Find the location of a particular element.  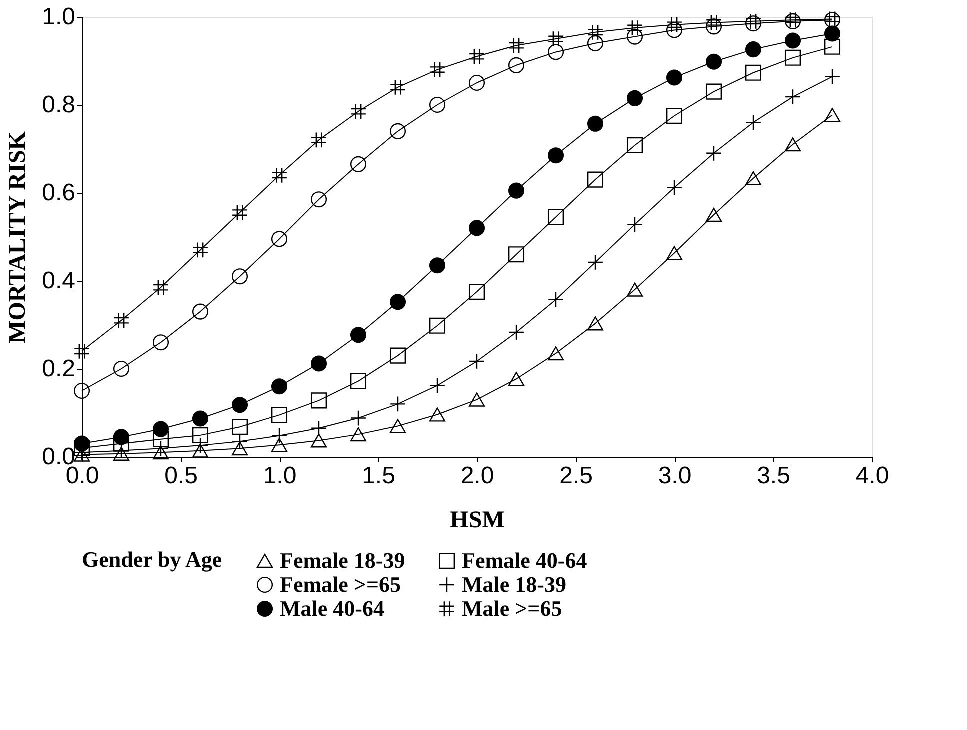

x-tick-label: 3.0 is located at coordinates (675, 476).